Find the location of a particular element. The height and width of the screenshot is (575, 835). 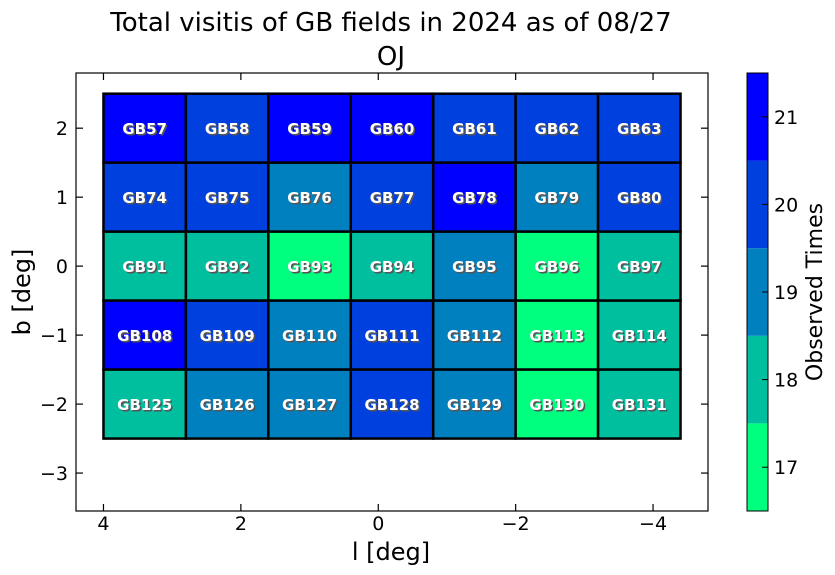

cell-label-shadow: GB113 is located at coordinates (558, 338).